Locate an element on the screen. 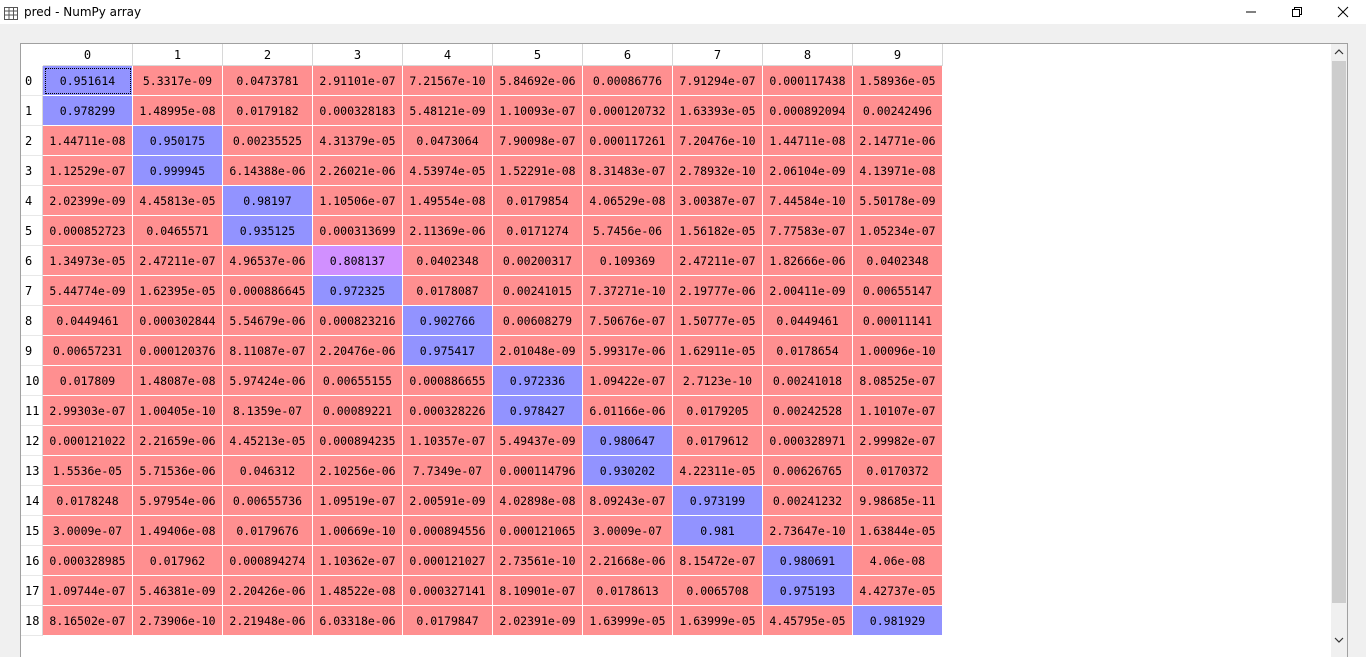 Image resolution: width=1366 pixels, height=657 pixels. array-cell: 0.935125 is located at coordinates (268, 231).